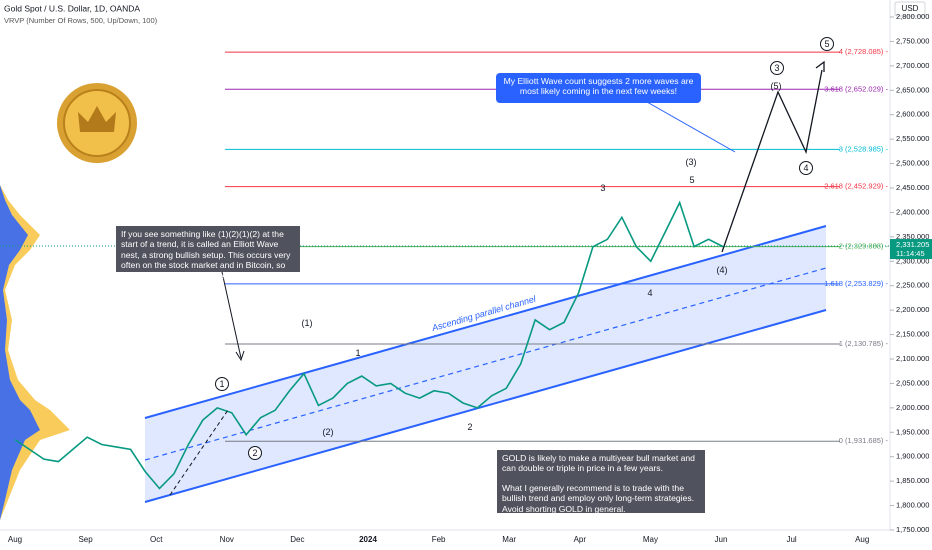 The height and width of the screenshot is (550, 932). I want to click on x-tick-label: Apr, so click(580, 539).